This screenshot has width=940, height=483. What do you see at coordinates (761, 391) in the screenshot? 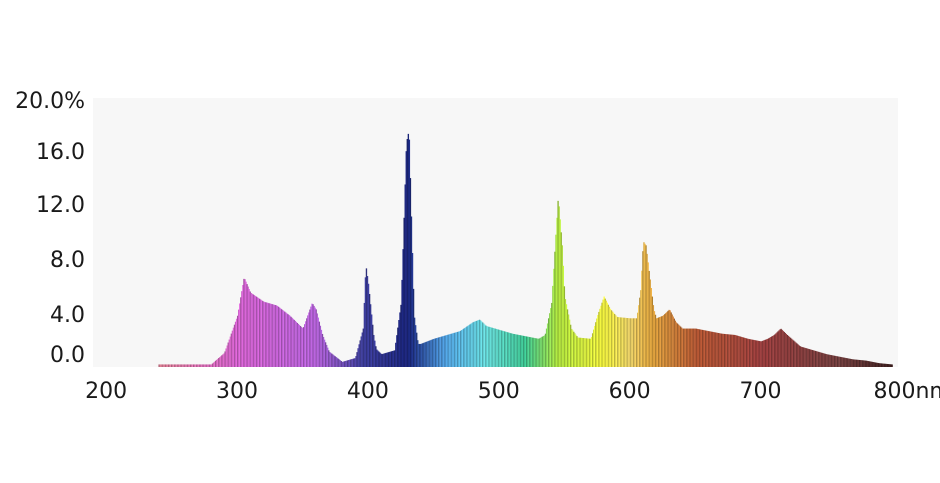
I see `x-tick-label: 700` at bounding box center [761, 391].